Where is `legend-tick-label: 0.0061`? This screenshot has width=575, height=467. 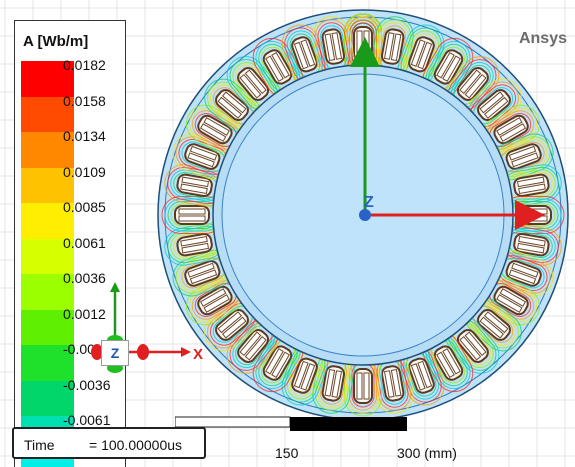
legend-tick-label: 0.0061 is located at coordinates (84, 242).